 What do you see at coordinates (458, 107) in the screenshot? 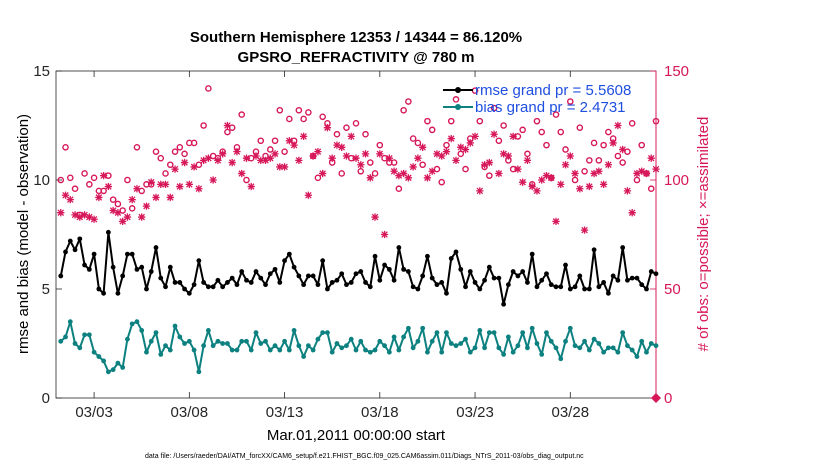
I see `legend-bias-marker` at bounding box center [458, 107].